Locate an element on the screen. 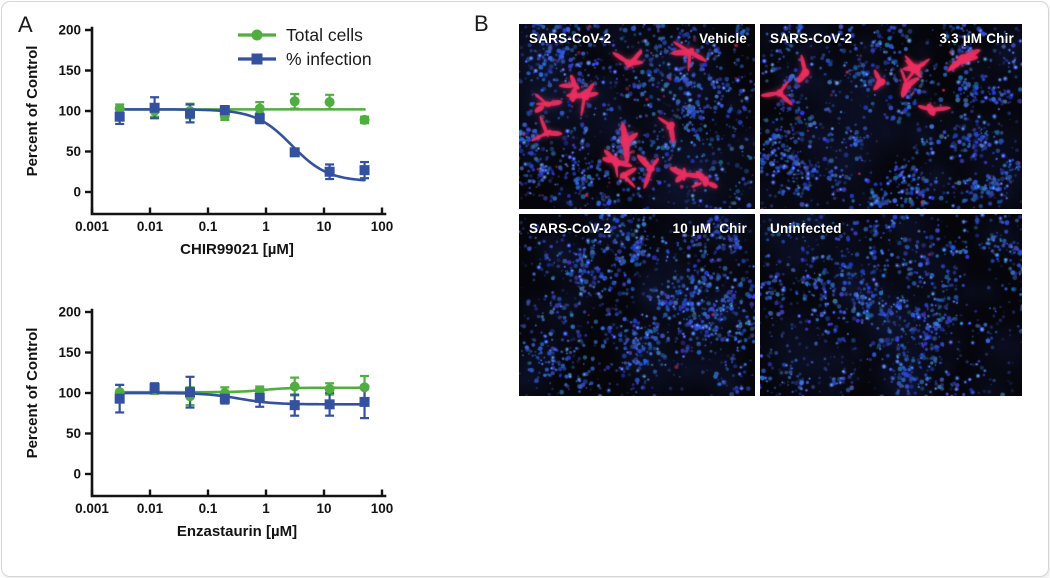 This screenshot has height=578, width=1050. svg-text: % infection is located at coordinates (329, 59).